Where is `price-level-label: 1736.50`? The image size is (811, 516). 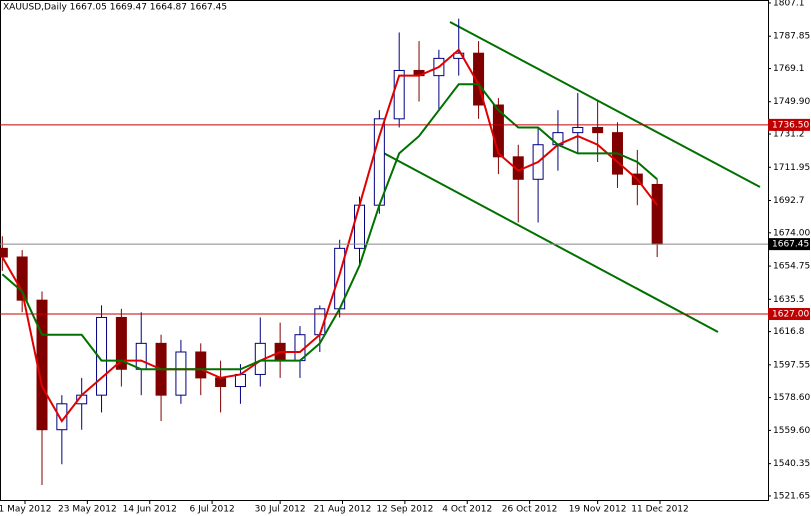 price-level-label: 1736.50 is located at coordinates (790, 125).